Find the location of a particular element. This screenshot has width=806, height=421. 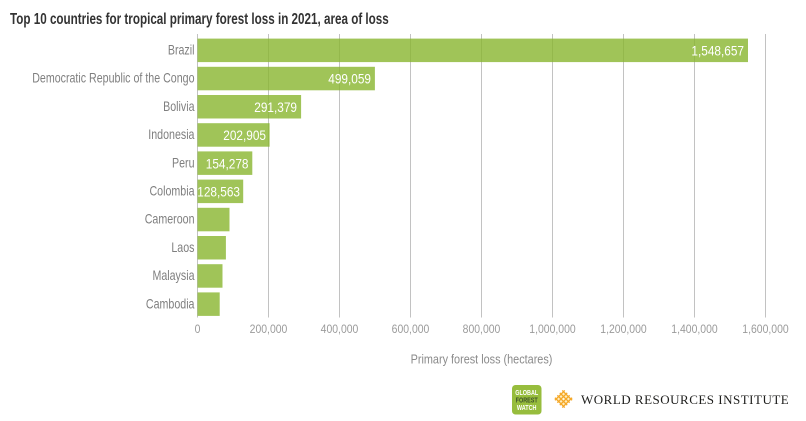

svg-text: 1,200,000 is located at coordinates (623, 329).